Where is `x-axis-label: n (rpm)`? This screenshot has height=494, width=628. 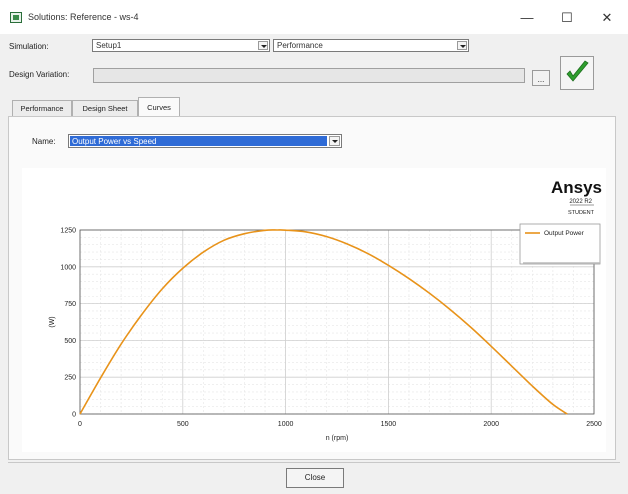 x-axis-label: n (rpm) is located at coordinates (337, 438).